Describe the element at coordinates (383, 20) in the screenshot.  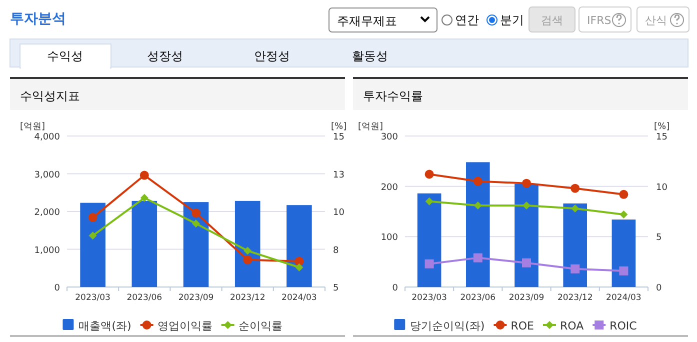
I see `dropdown: 주재무제표` at that location.